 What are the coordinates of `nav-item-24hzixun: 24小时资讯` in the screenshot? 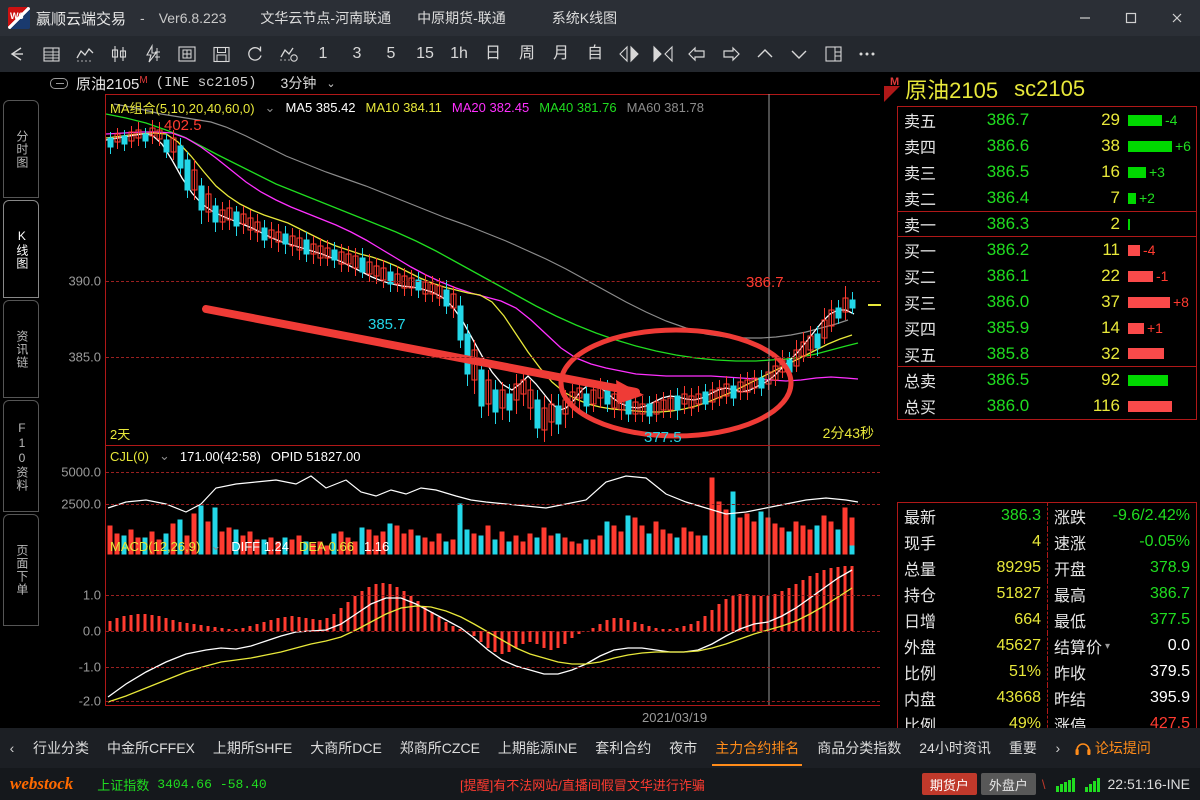 It's located at (955, 748).